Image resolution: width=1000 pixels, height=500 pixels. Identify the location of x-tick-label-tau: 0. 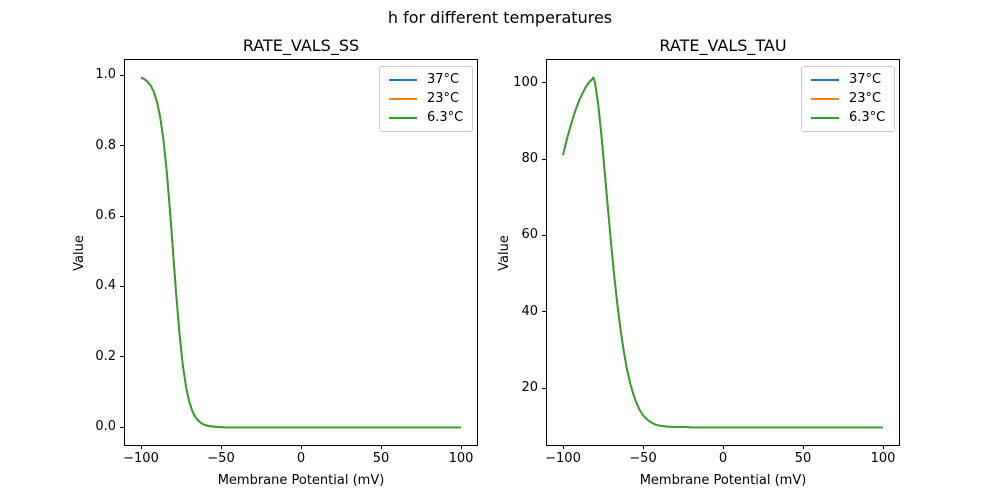
(723, 458).